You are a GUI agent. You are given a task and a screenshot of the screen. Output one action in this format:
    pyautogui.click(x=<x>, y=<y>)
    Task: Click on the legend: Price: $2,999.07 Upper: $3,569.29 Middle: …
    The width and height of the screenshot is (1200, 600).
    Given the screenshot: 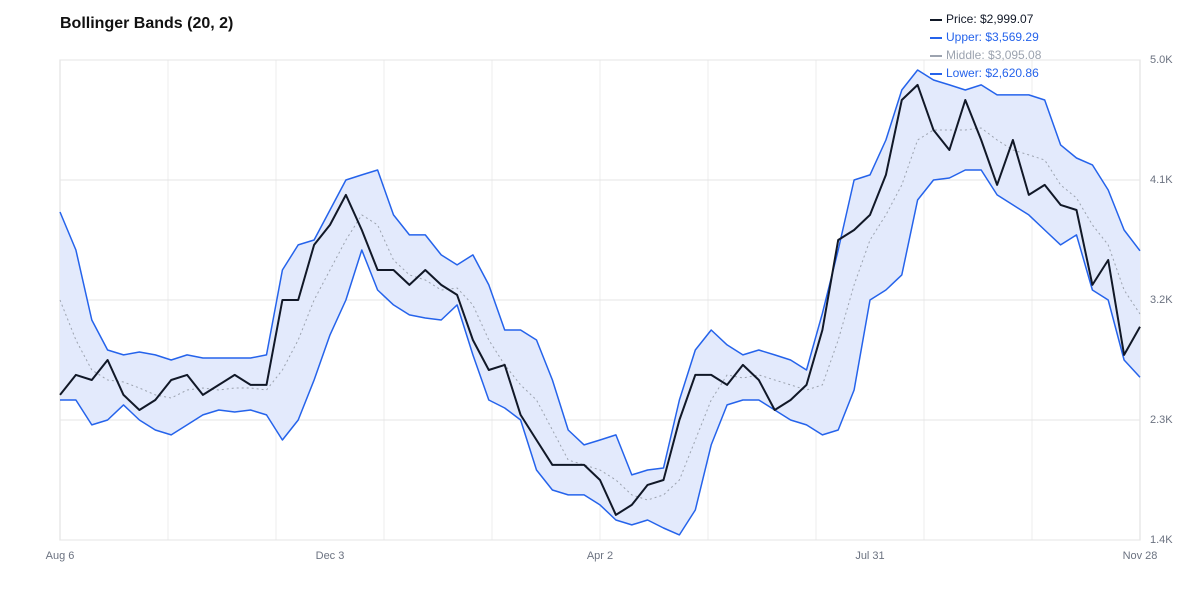 What is the action you would take?
    pyautogui.click(x=986, y=46)
    